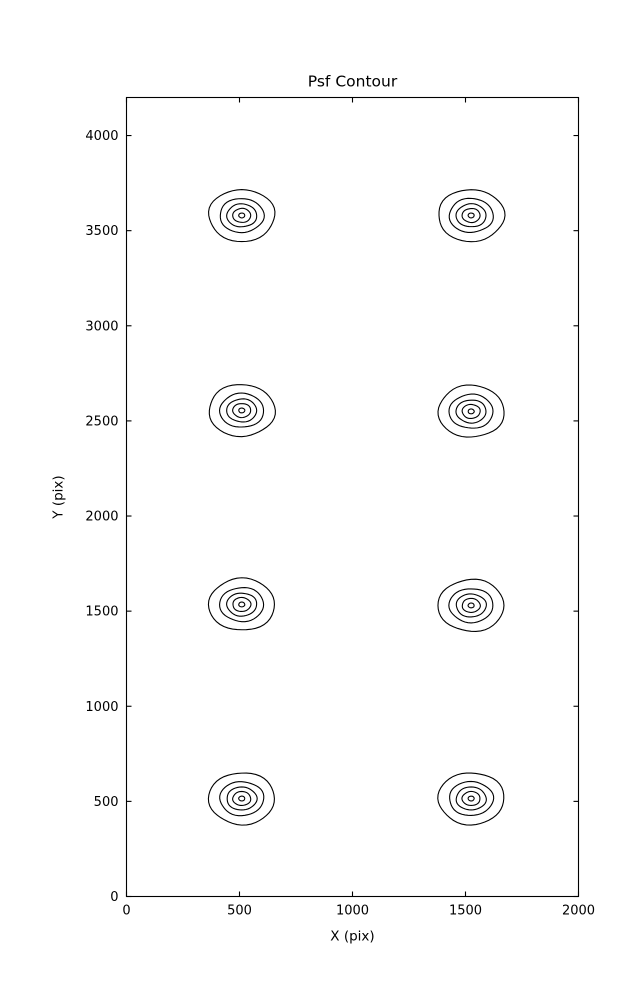  Describe the element at coordinates (578, 911) in the screenshot. I see `x-tick-label: 2000` at that location.